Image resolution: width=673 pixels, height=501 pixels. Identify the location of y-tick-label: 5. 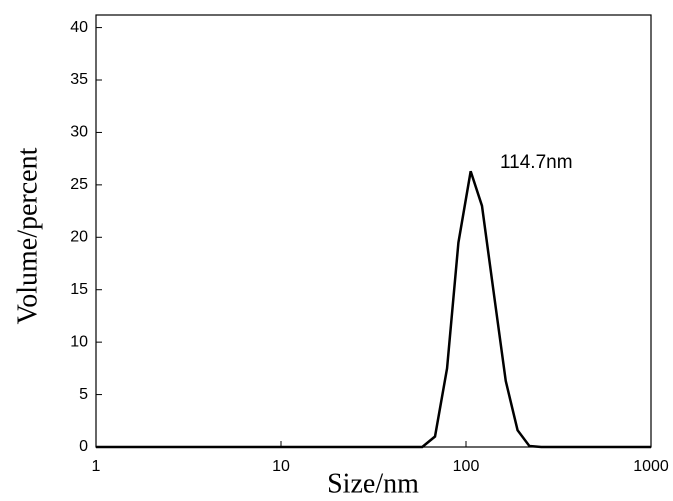
(83, 394).